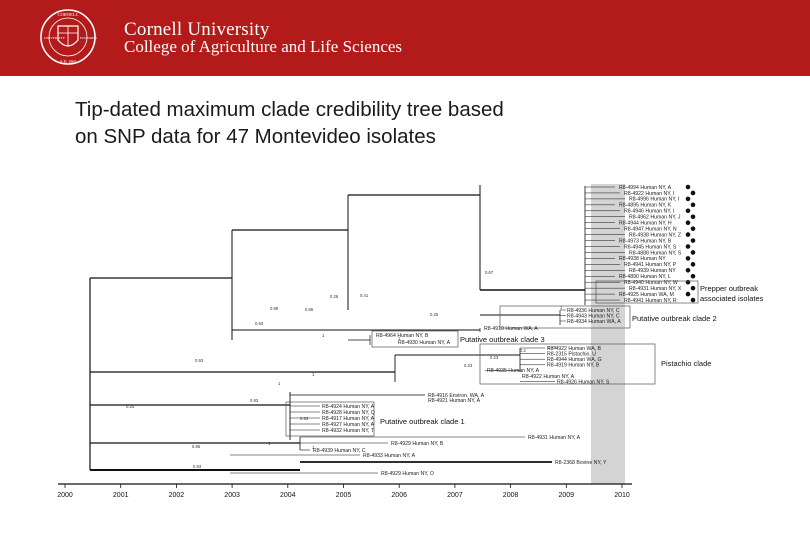  What do you see at coordinates (399, 495) in the screenshot?
I see `axis-year-label: 2006` at bounding box center [399, 495].